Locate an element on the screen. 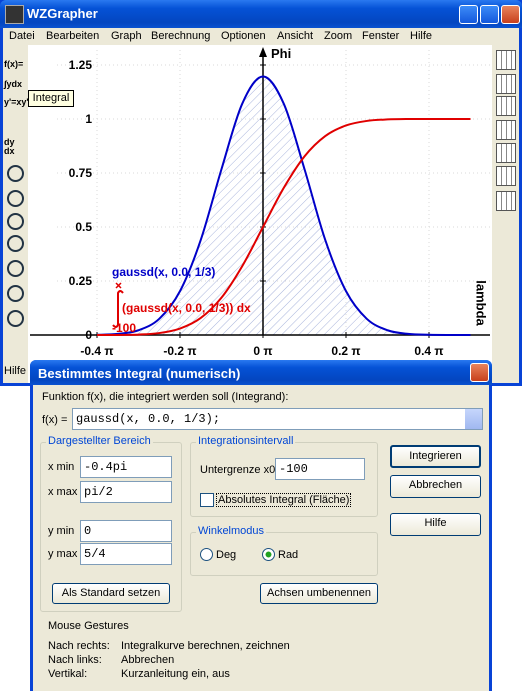  title-bar: WZGrapher is located at coordinates (261, 14).